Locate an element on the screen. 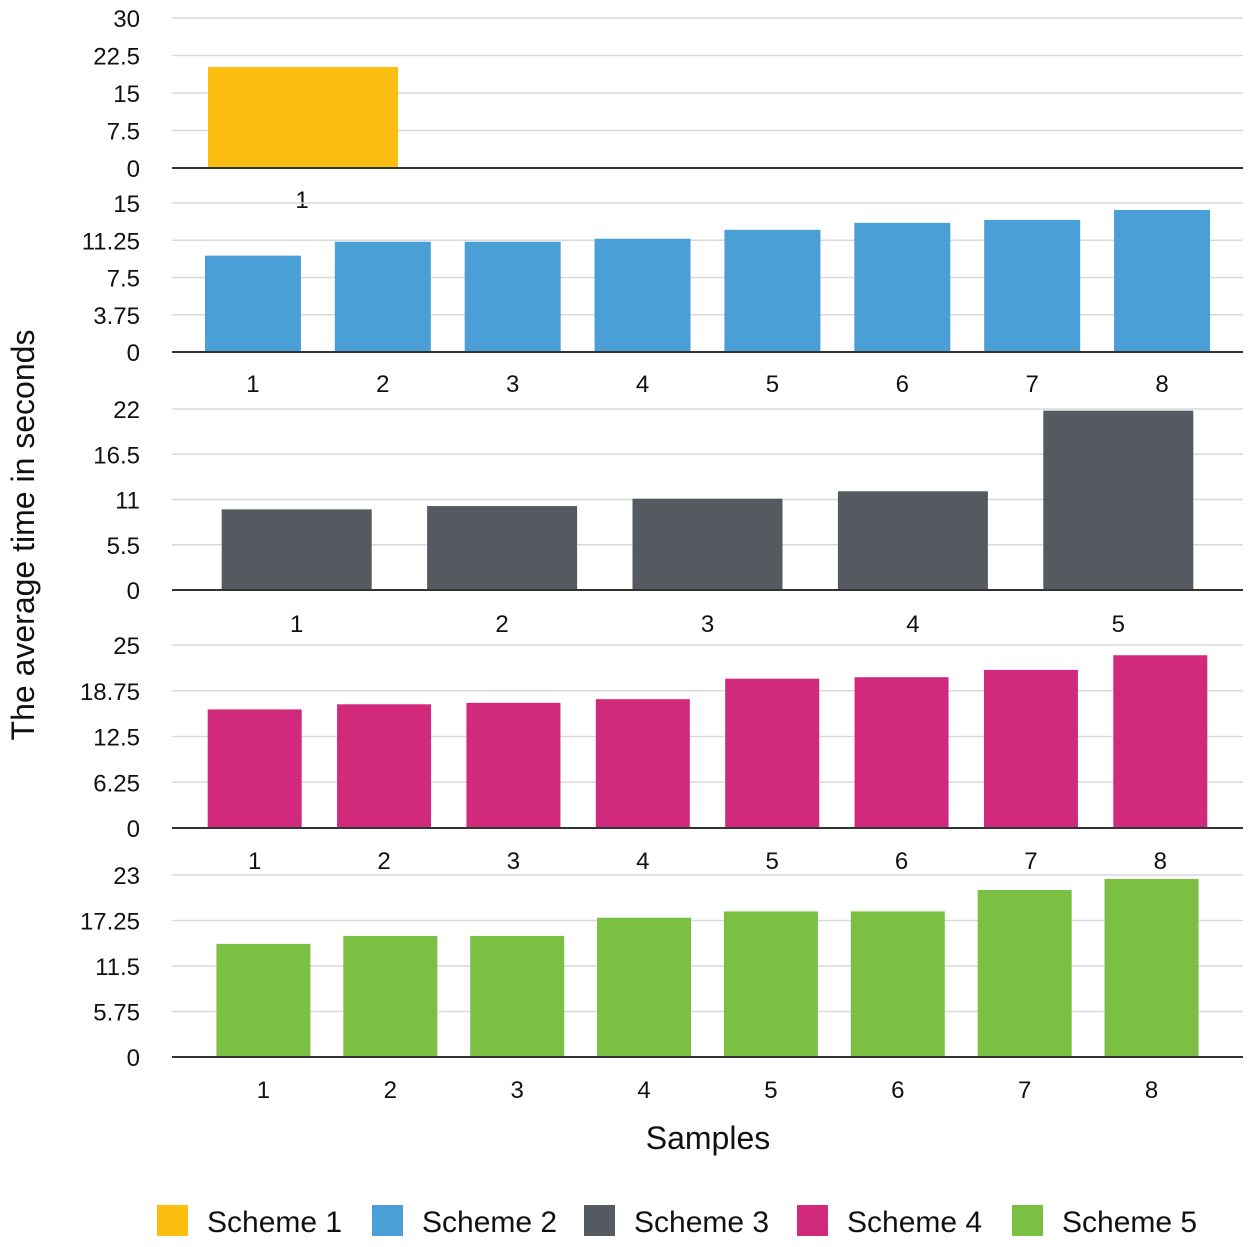  legend-item-3: Scheme 3 is located at coordinates (676, 1222).